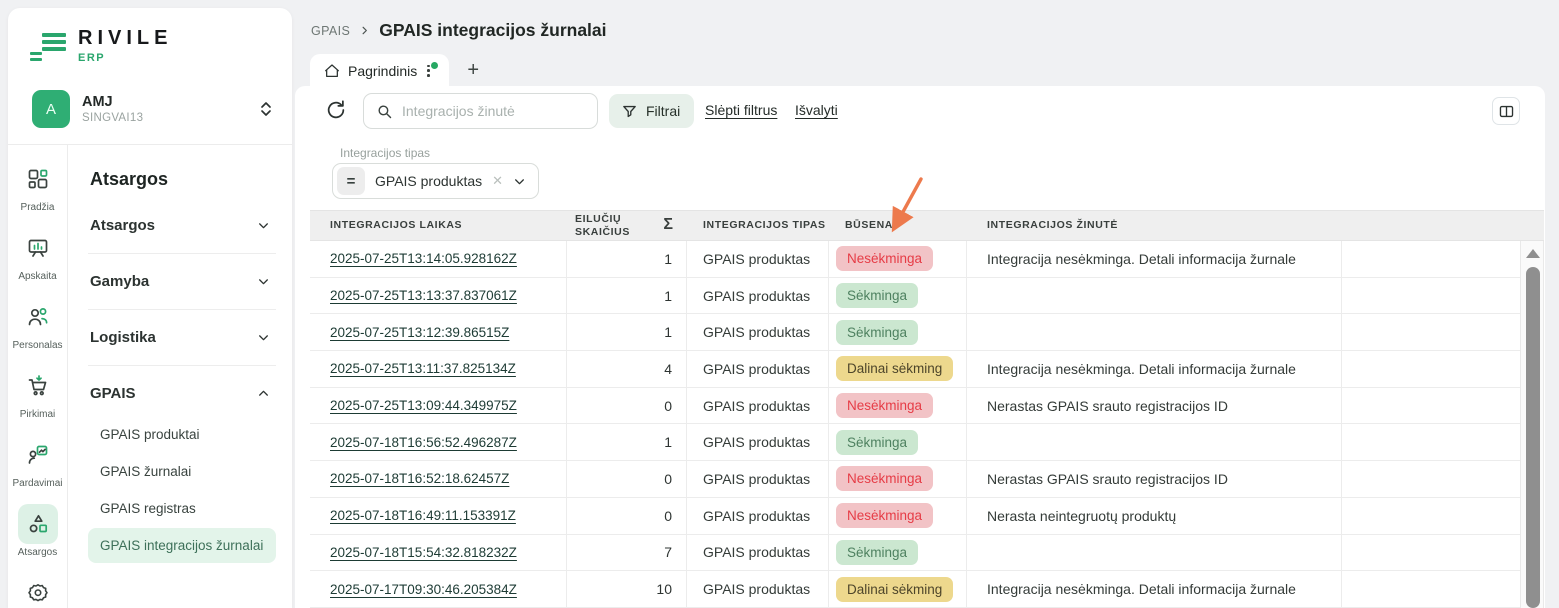 The image size is (1559, 608). Describe the element at coordinates (380, 70) in the screenshot. I see `tab-pagrindinis: Pagrindinis` at that location.